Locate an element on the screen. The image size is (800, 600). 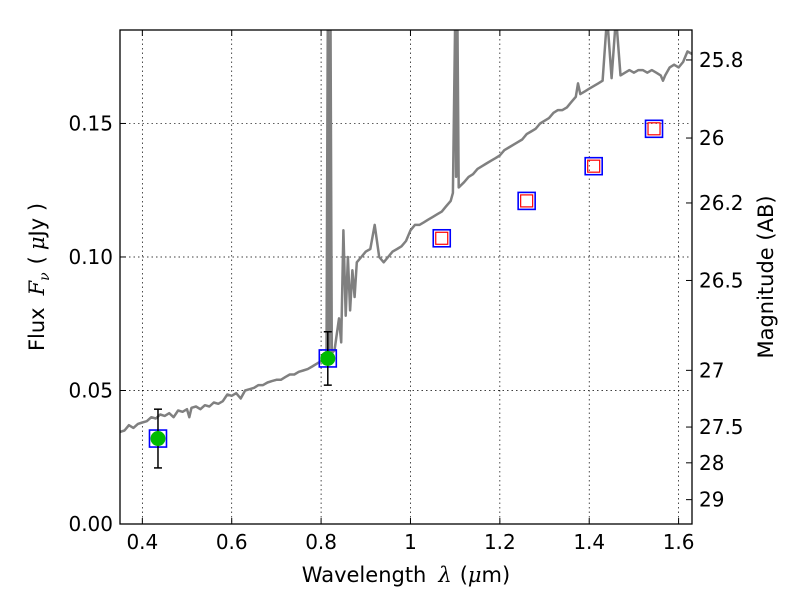
y-tick-label: 0.10 is located at coordinates (90, 257).